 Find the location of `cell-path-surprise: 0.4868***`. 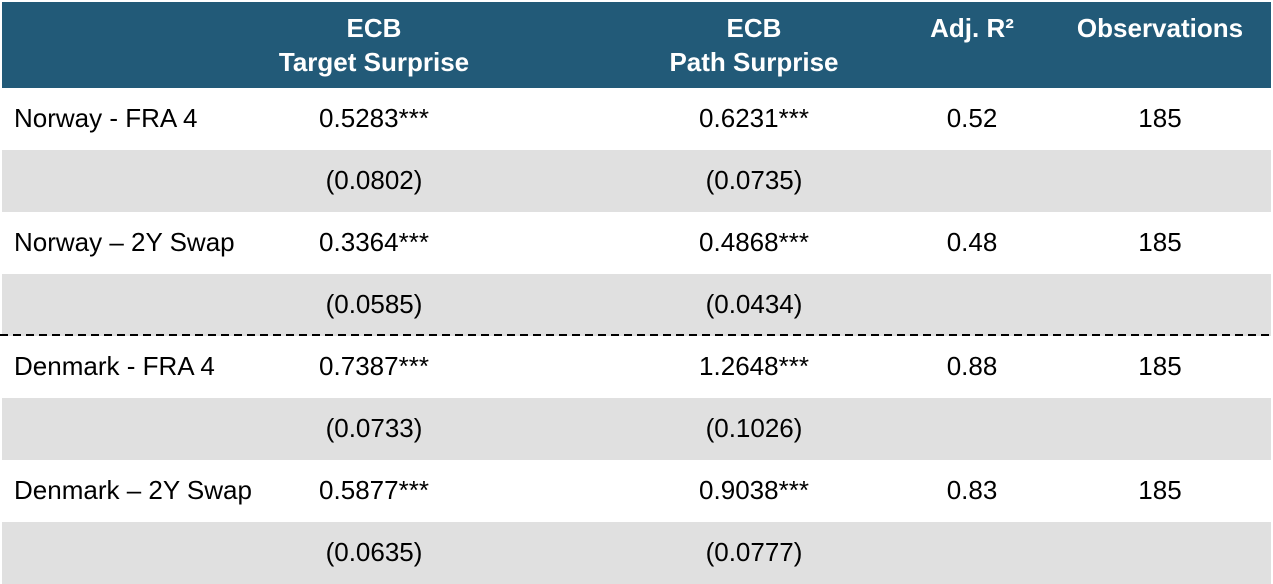

cell-path-surprise: 0.4868*** is located at coordinates (754, 242).